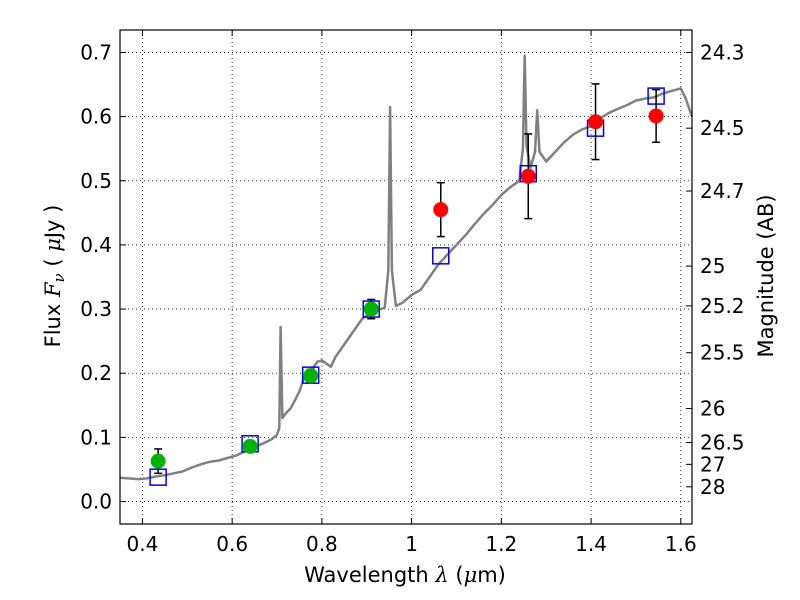  I want to click on y-tick-label: 0.6, so click(96, 117).